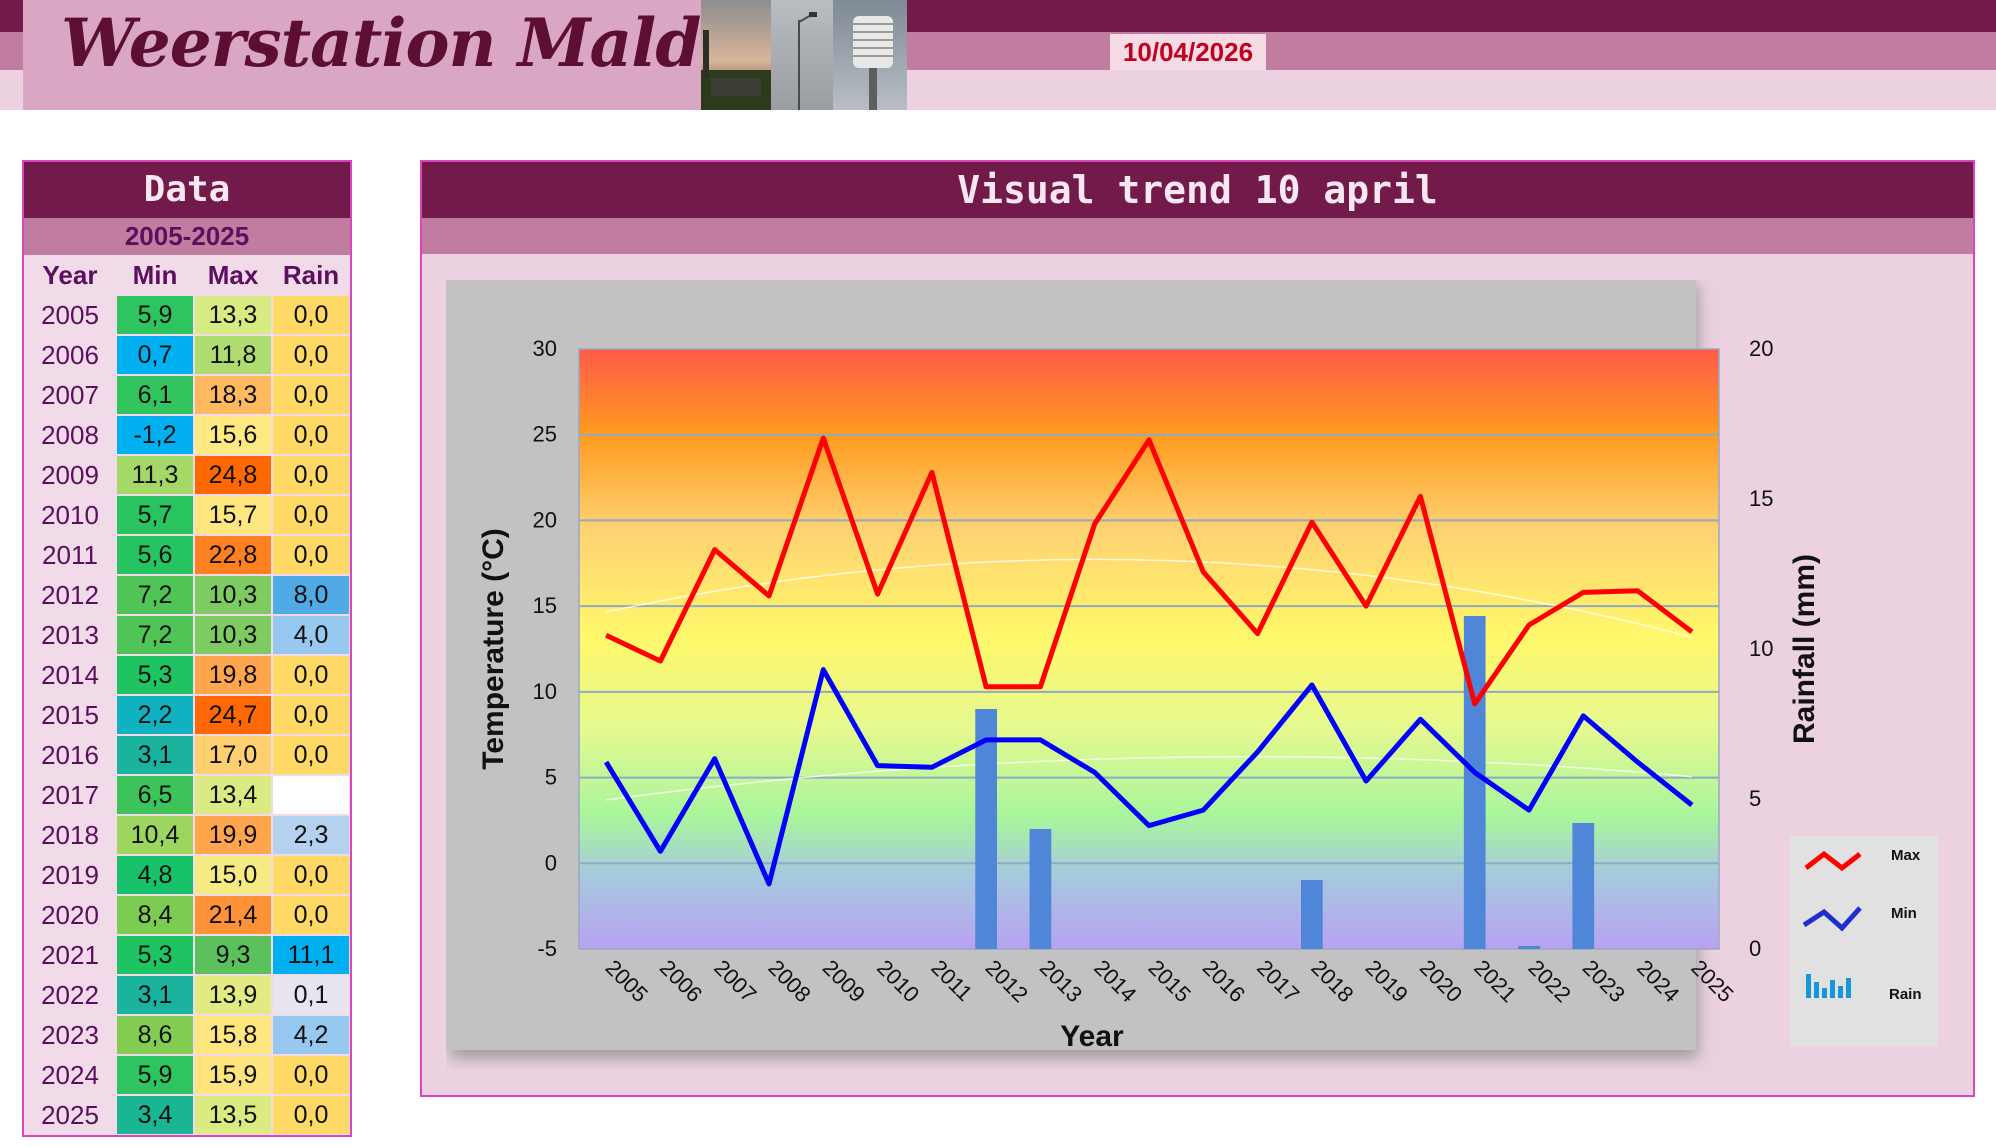 This screenshot has width=1996, height=1147. Describe the element at coordinates (70, 915) in the screenshot. I see `cell-year: 2020` at that location.